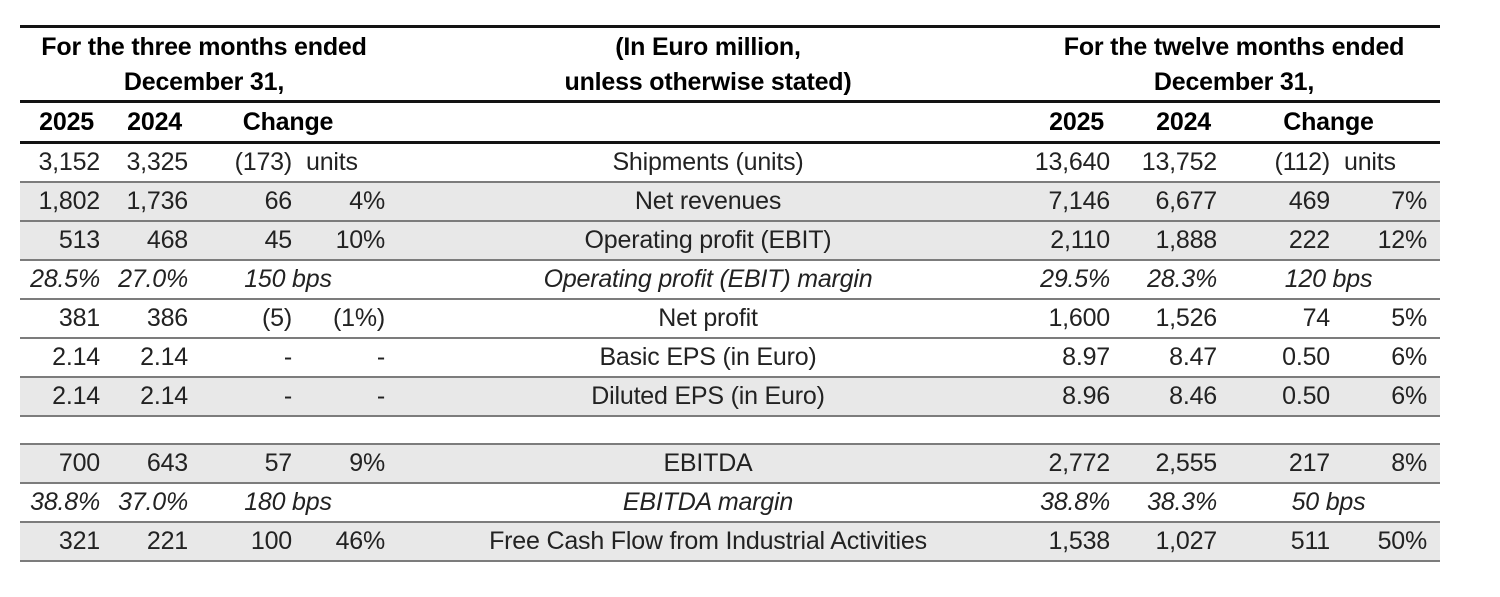 This screenshot has height=597, width=1500. Describe the element at coordinates (277, 318) in the screenshot. I see `q-change-value: (5)` at that location.